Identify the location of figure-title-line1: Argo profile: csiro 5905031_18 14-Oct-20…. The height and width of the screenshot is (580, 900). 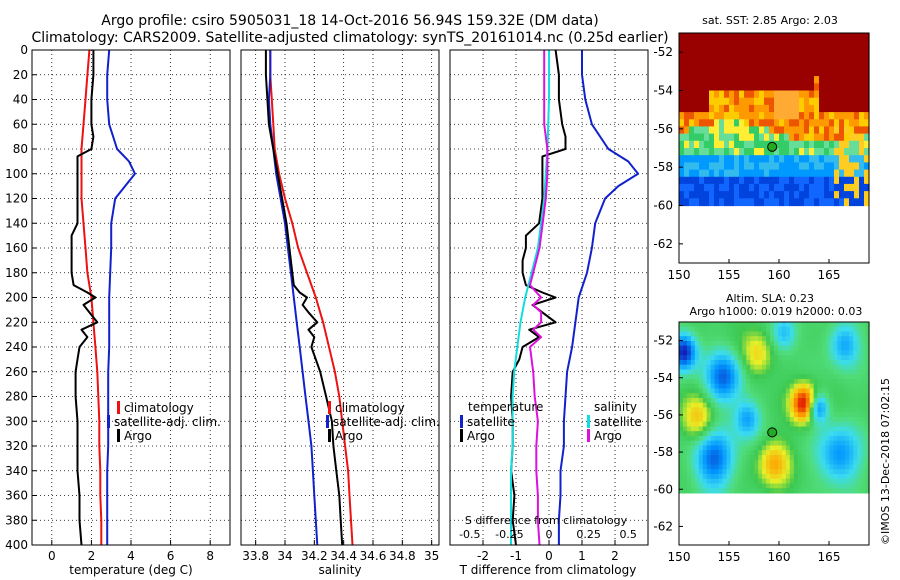
(349, 21).